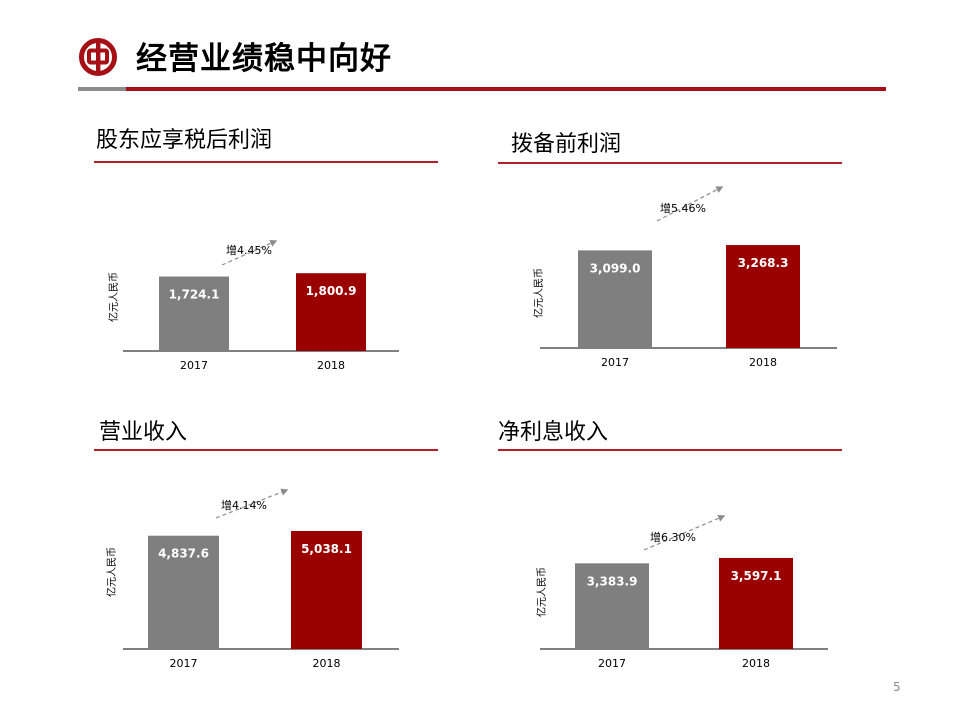  What do you see at coordinates (673, 537) in the screenshot?
I see `growth-annotation: 增6.30%` at bounding box center [673, 537].